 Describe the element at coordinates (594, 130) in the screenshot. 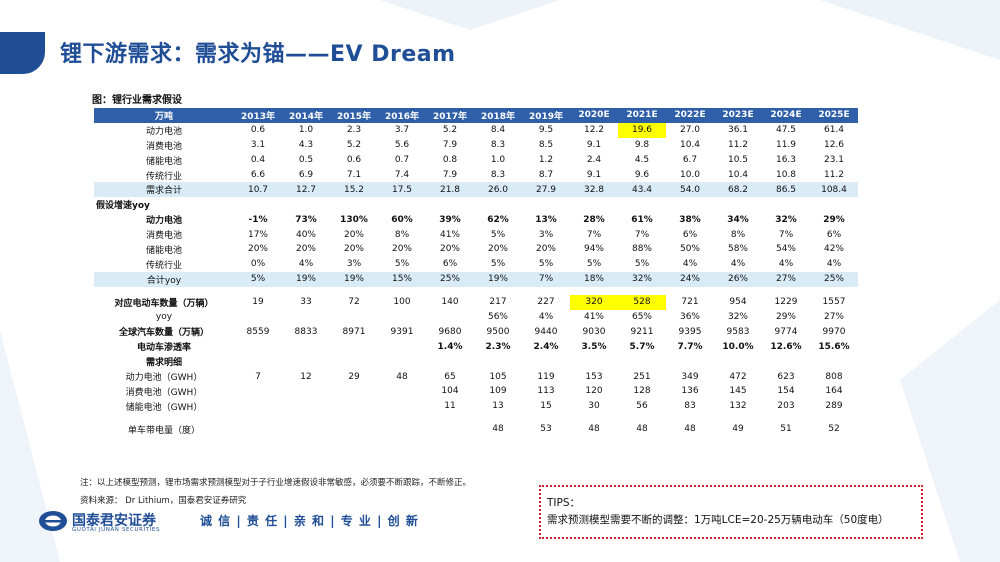

I see `value-cell: 12.2` at that location.